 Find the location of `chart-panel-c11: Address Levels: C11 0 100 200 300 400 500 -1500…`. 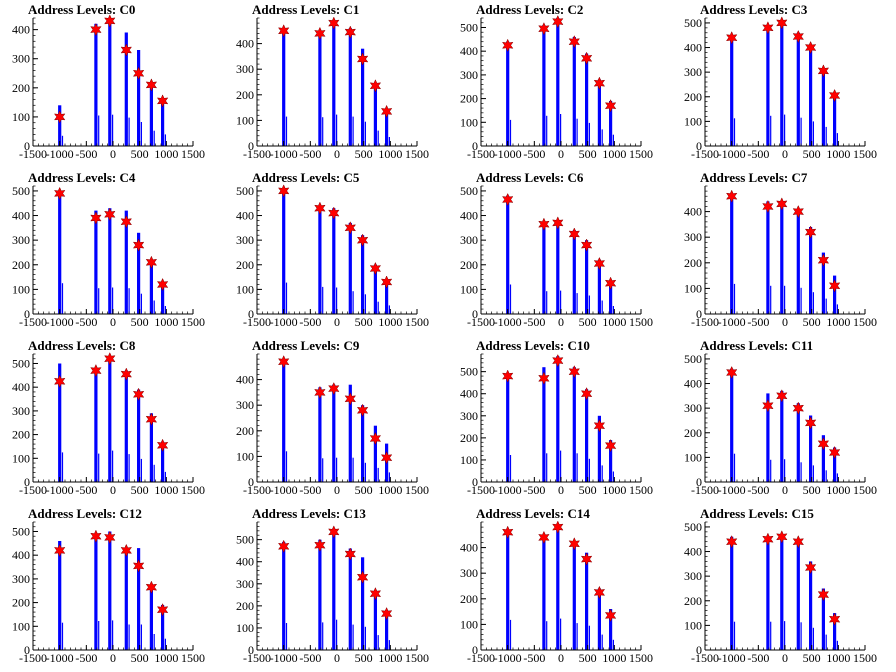

chart-panel-c11: Address Levels: C11 0 100 200 300 400 500 -1500… is located at coordinates (784, 420).